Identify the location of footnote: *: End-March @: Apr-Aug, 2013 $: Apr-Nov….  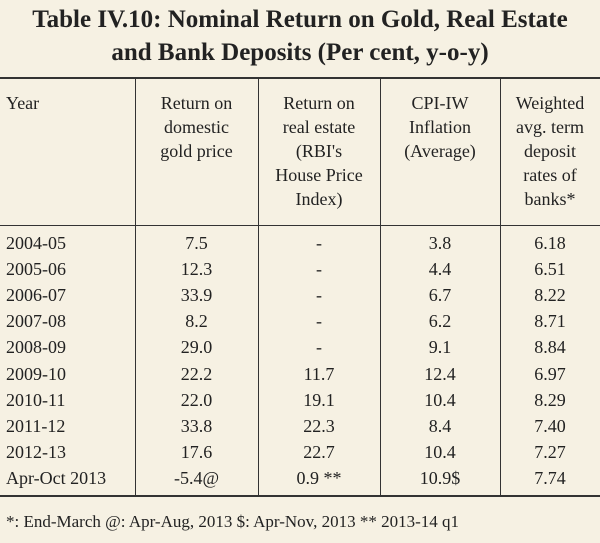
(232, 521).